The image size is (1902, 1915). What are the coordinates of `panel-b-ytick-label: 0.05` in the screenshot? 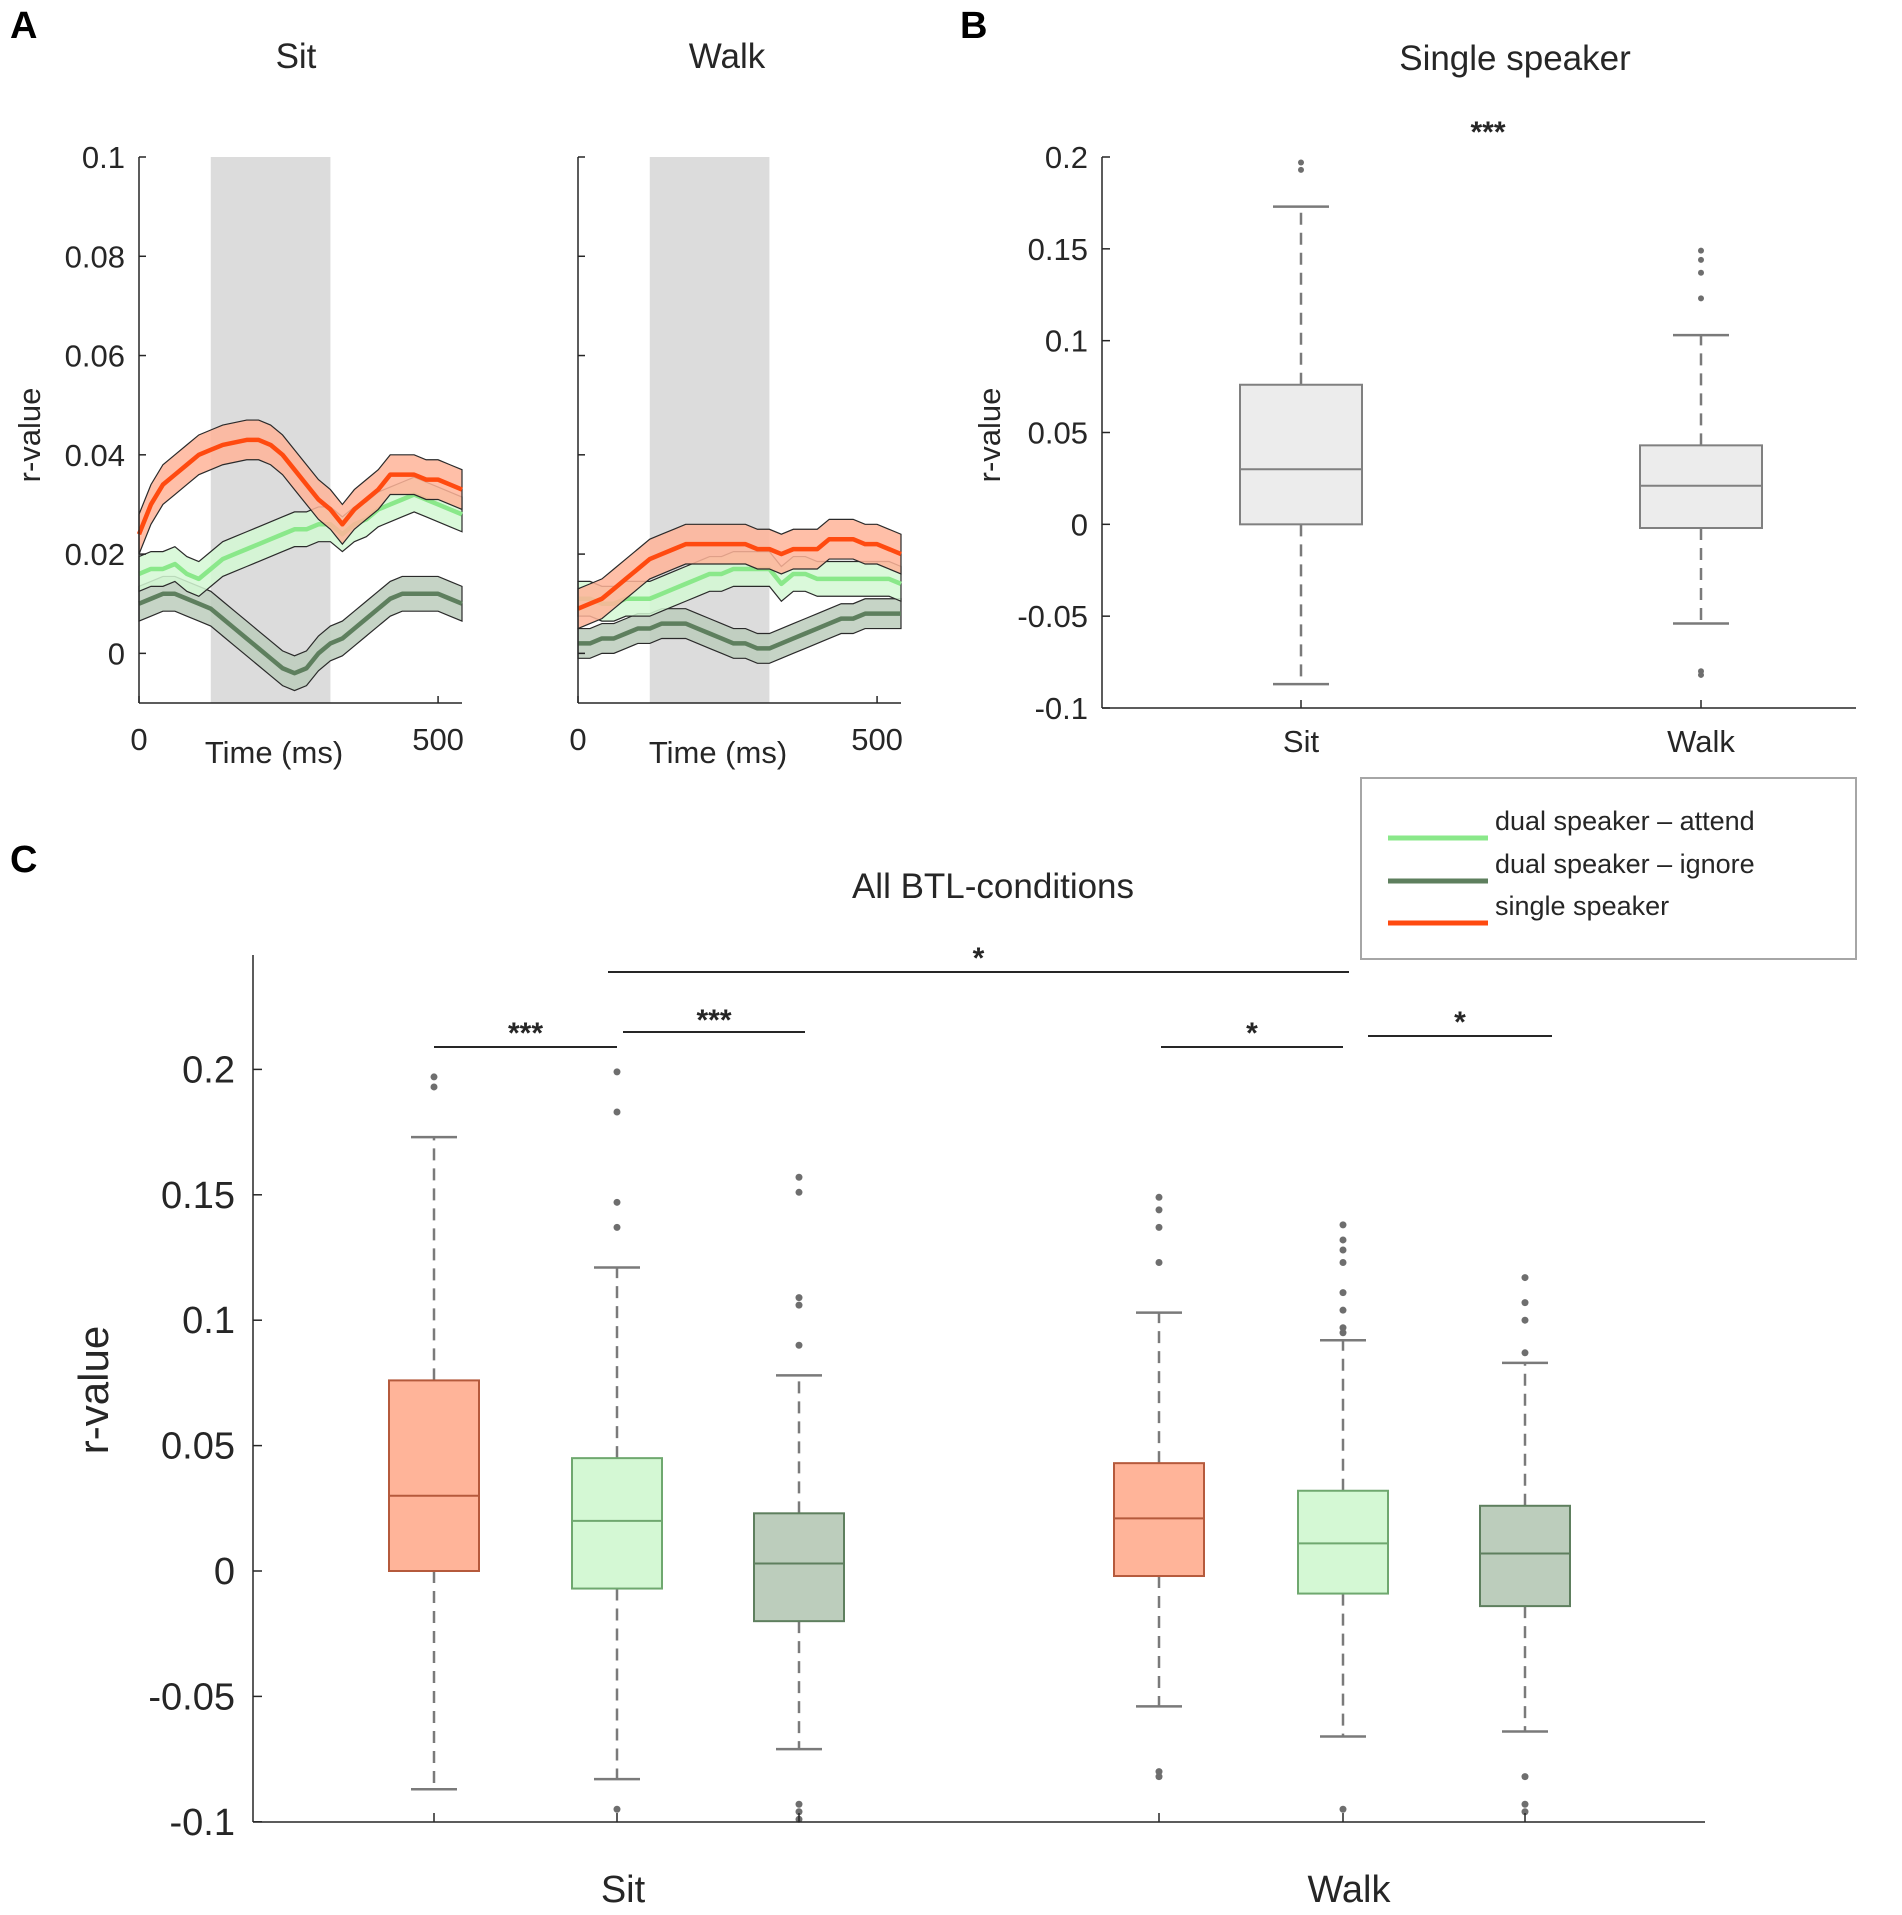 It's located at (1058, 433).